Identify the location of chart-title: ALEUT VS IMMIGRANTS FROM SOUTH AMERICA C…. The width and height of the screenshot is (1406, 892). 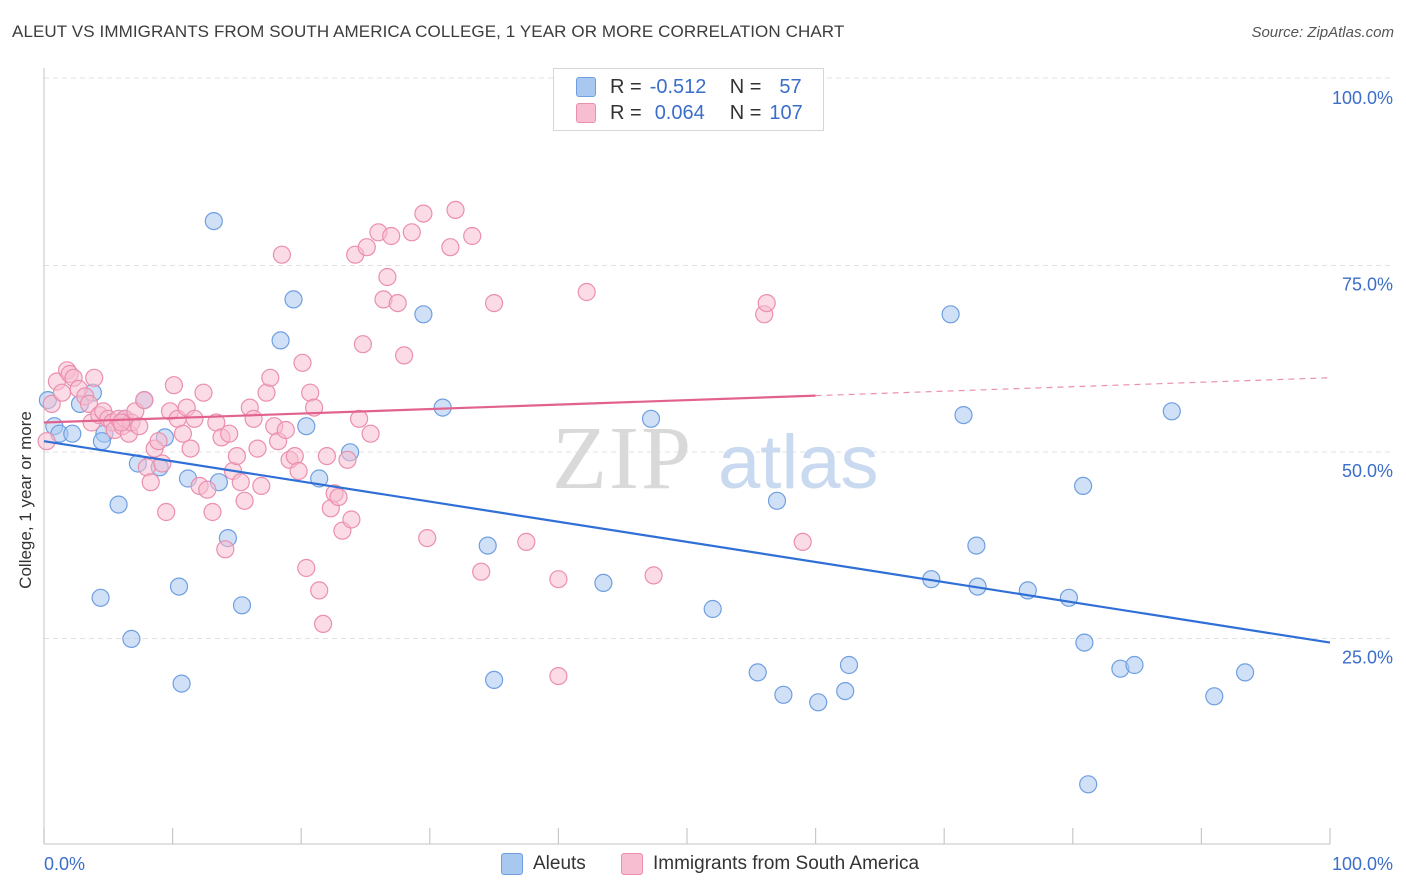
(428, 31).